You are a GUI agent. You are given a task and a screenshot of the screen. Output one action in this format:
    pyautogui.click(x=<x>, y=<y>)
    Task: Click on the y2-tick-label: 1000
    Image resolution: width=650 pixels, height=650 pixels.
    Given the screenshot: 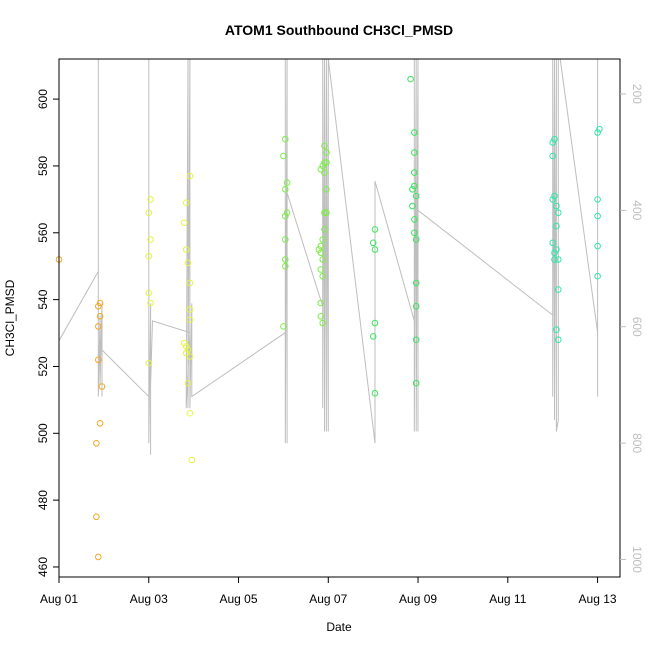 What is the action you would take?
    pyautogui.click(x=637, y=559)
    